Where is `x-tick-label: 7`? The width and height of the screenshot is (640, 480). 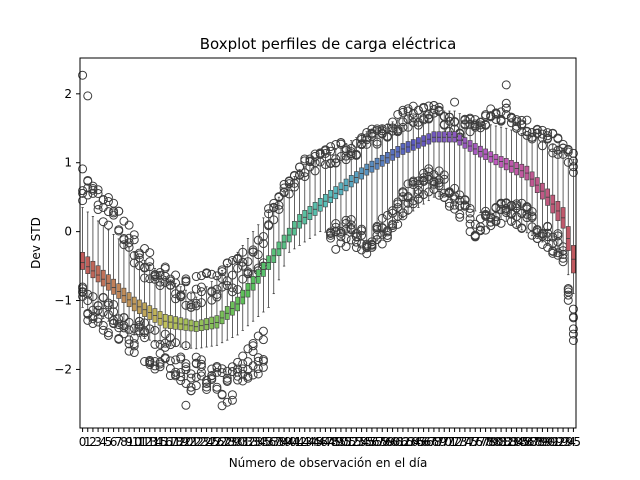
x-tick-label: 7 is located at coordinates (119, 442).